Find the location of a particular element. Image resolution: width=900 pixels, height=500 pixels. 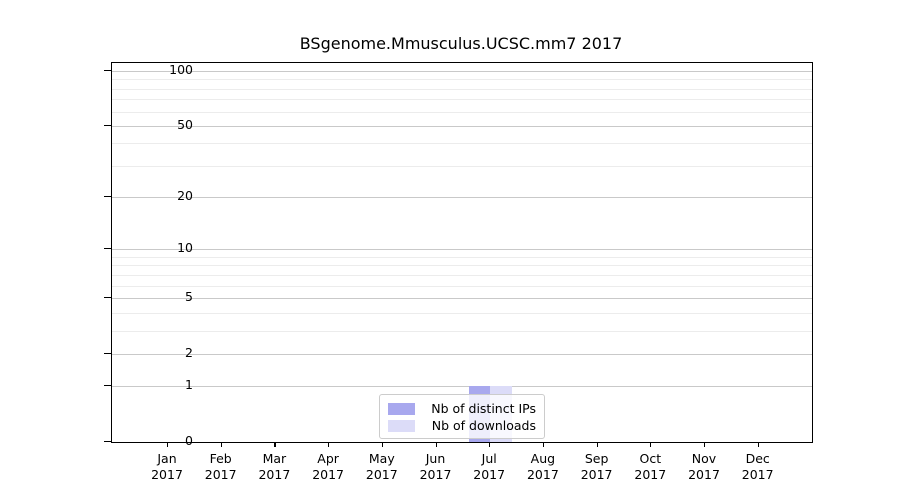

y-tick-label-100: 100 is located at coordinates (181, 69).